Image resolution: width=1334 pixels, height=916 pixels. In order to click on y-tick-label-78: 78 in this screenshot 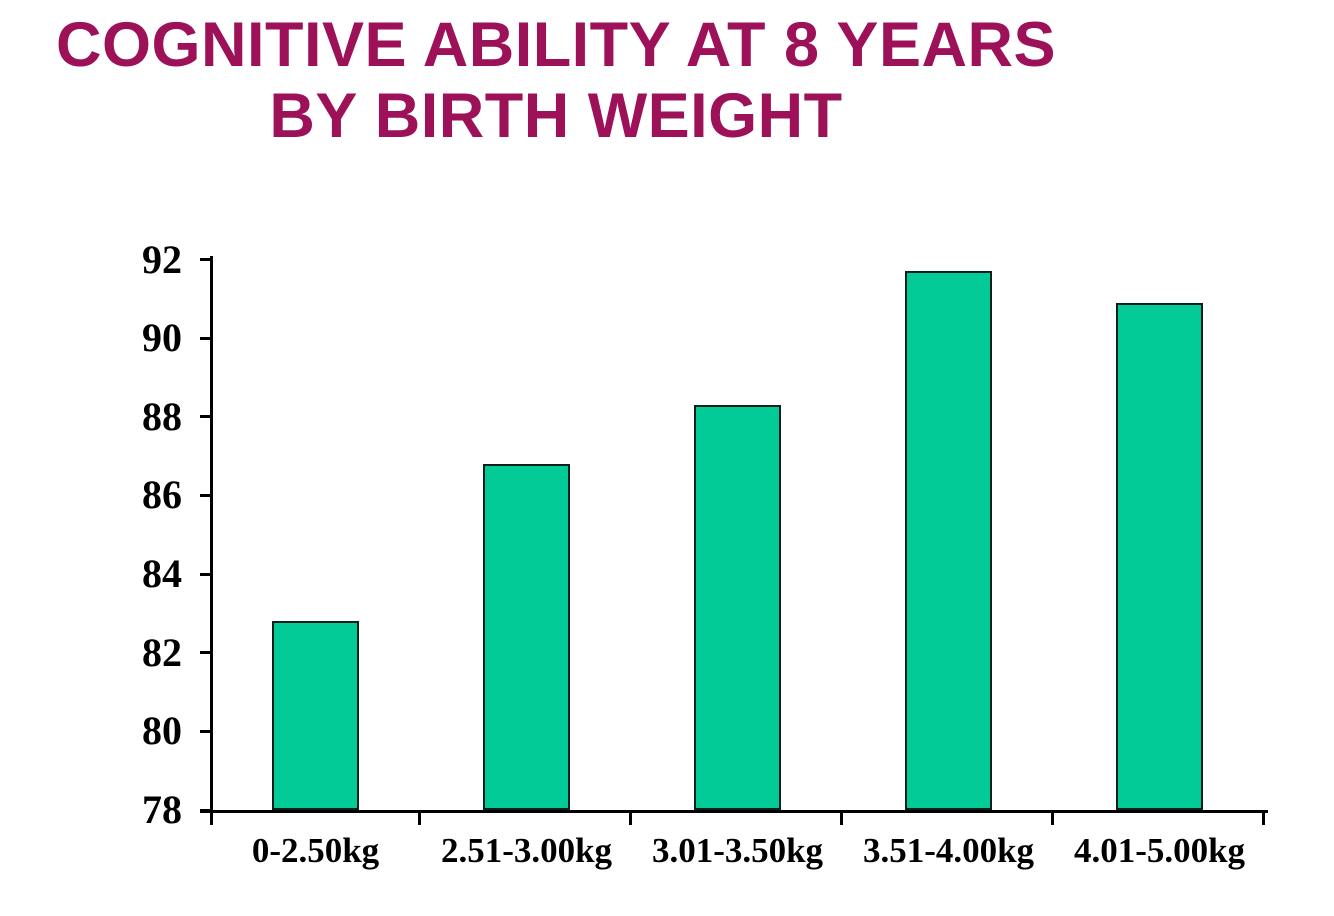, I will do `click(162, 809)`.